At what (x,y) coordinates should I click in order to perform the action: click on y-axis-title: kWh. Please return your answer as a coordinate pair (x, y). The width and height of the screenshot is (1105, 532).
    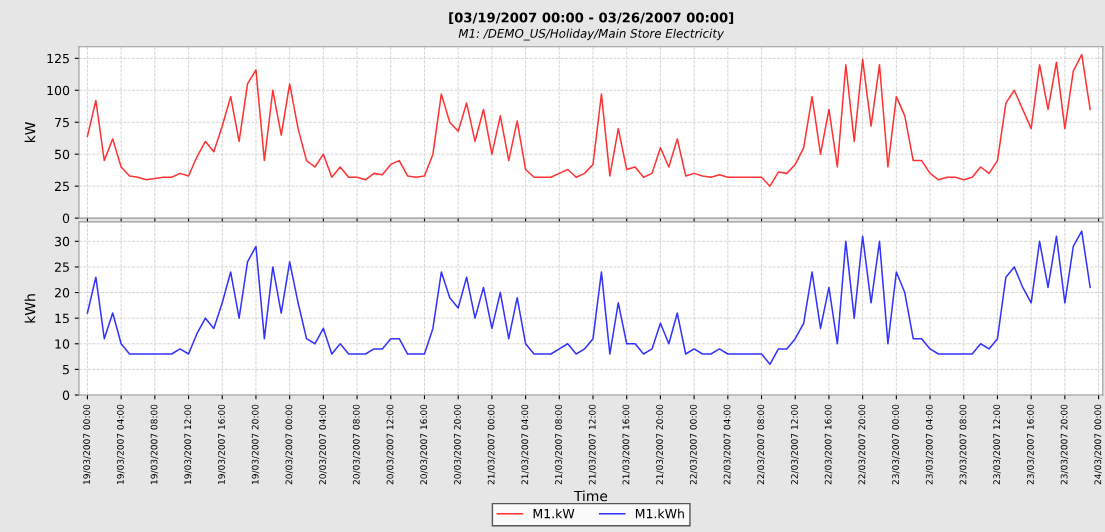
    Looking at the image, I should click on (30, 308).